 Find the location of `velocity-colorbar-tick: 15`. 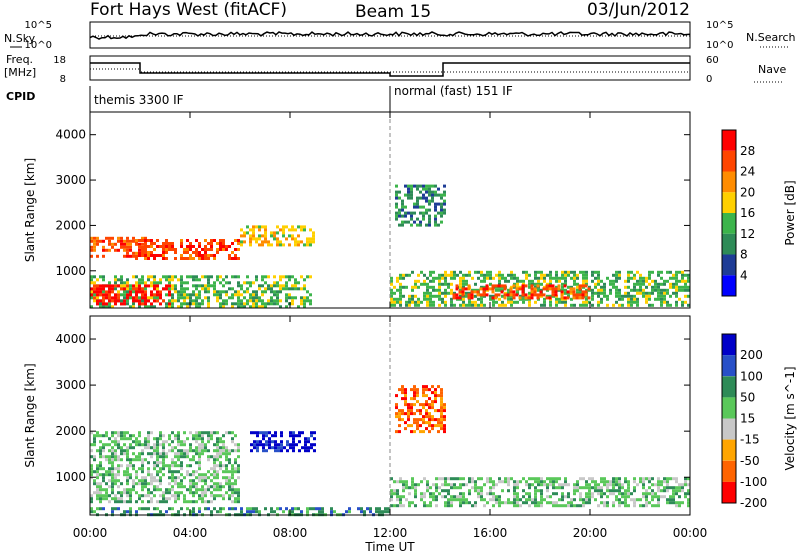

velocity-colorbar-tick: 15 is located at coordinates (747, 419).